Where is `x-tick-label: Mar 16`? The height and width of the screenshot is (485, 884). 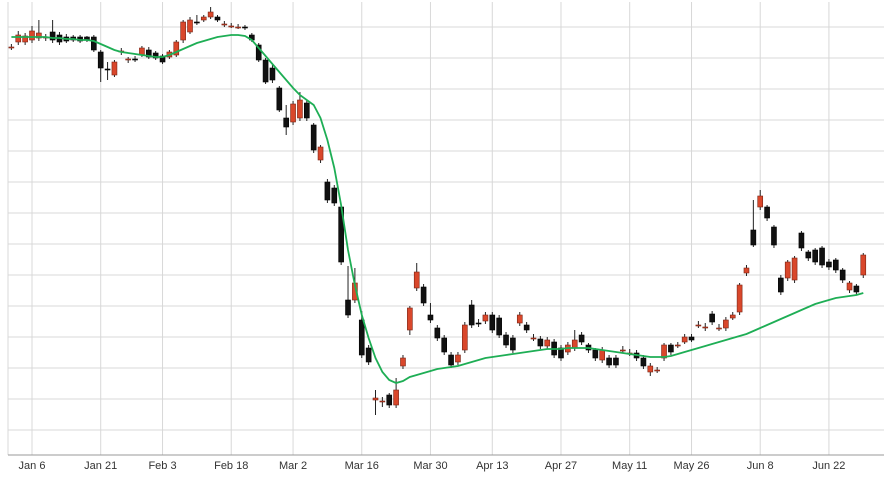
x-tick-label: Mar 16 is located at coordinates (362, 466).